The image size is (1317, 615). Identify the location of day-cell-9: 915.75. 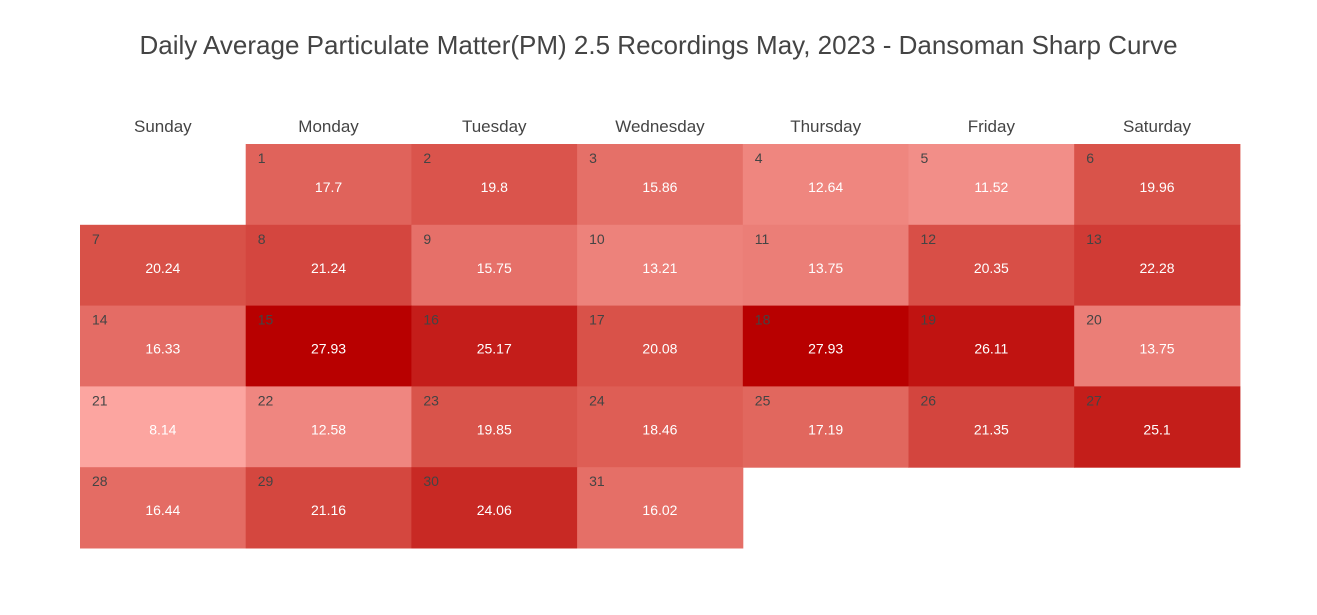
(494, 265).